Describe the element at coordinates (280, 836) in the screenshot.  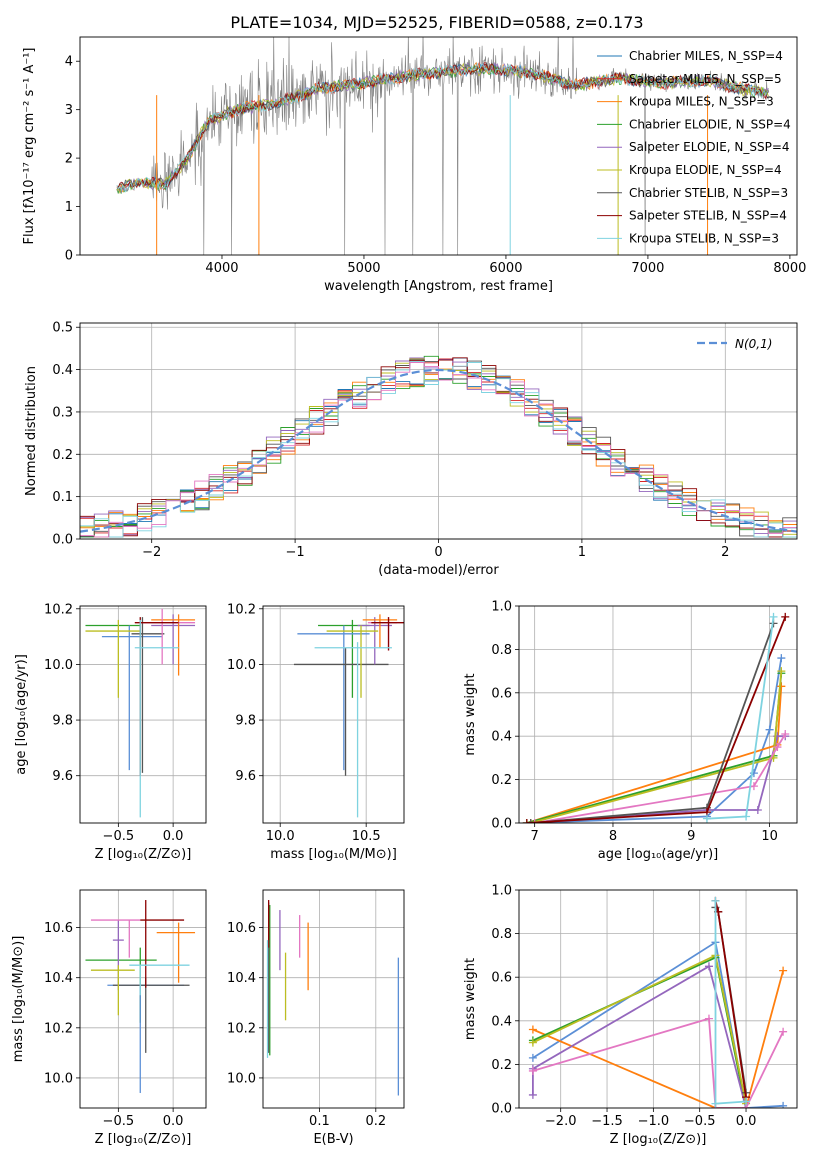
I see `x-tick-label: 10.0` at that location.